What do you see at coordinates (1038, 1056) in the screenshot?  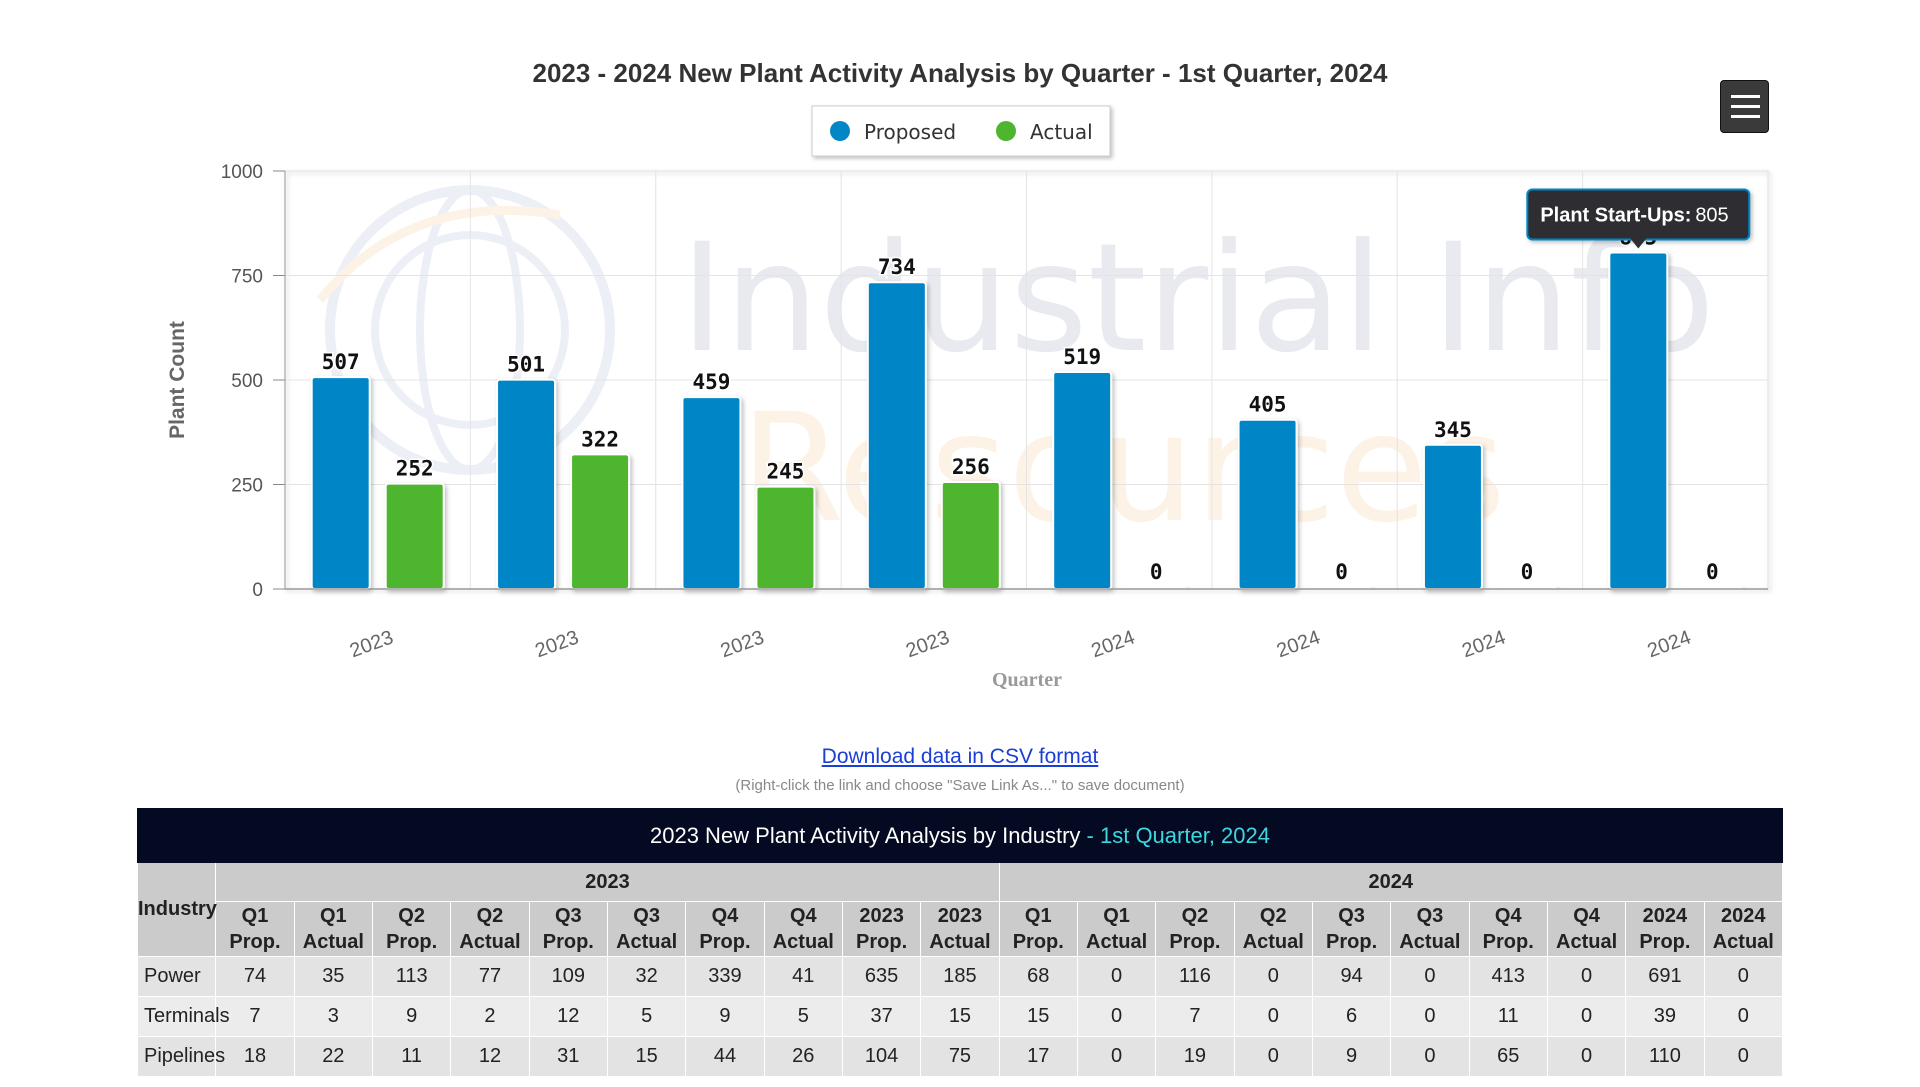 I see `table-cell: 17` at bounding box center [1038, 1056].